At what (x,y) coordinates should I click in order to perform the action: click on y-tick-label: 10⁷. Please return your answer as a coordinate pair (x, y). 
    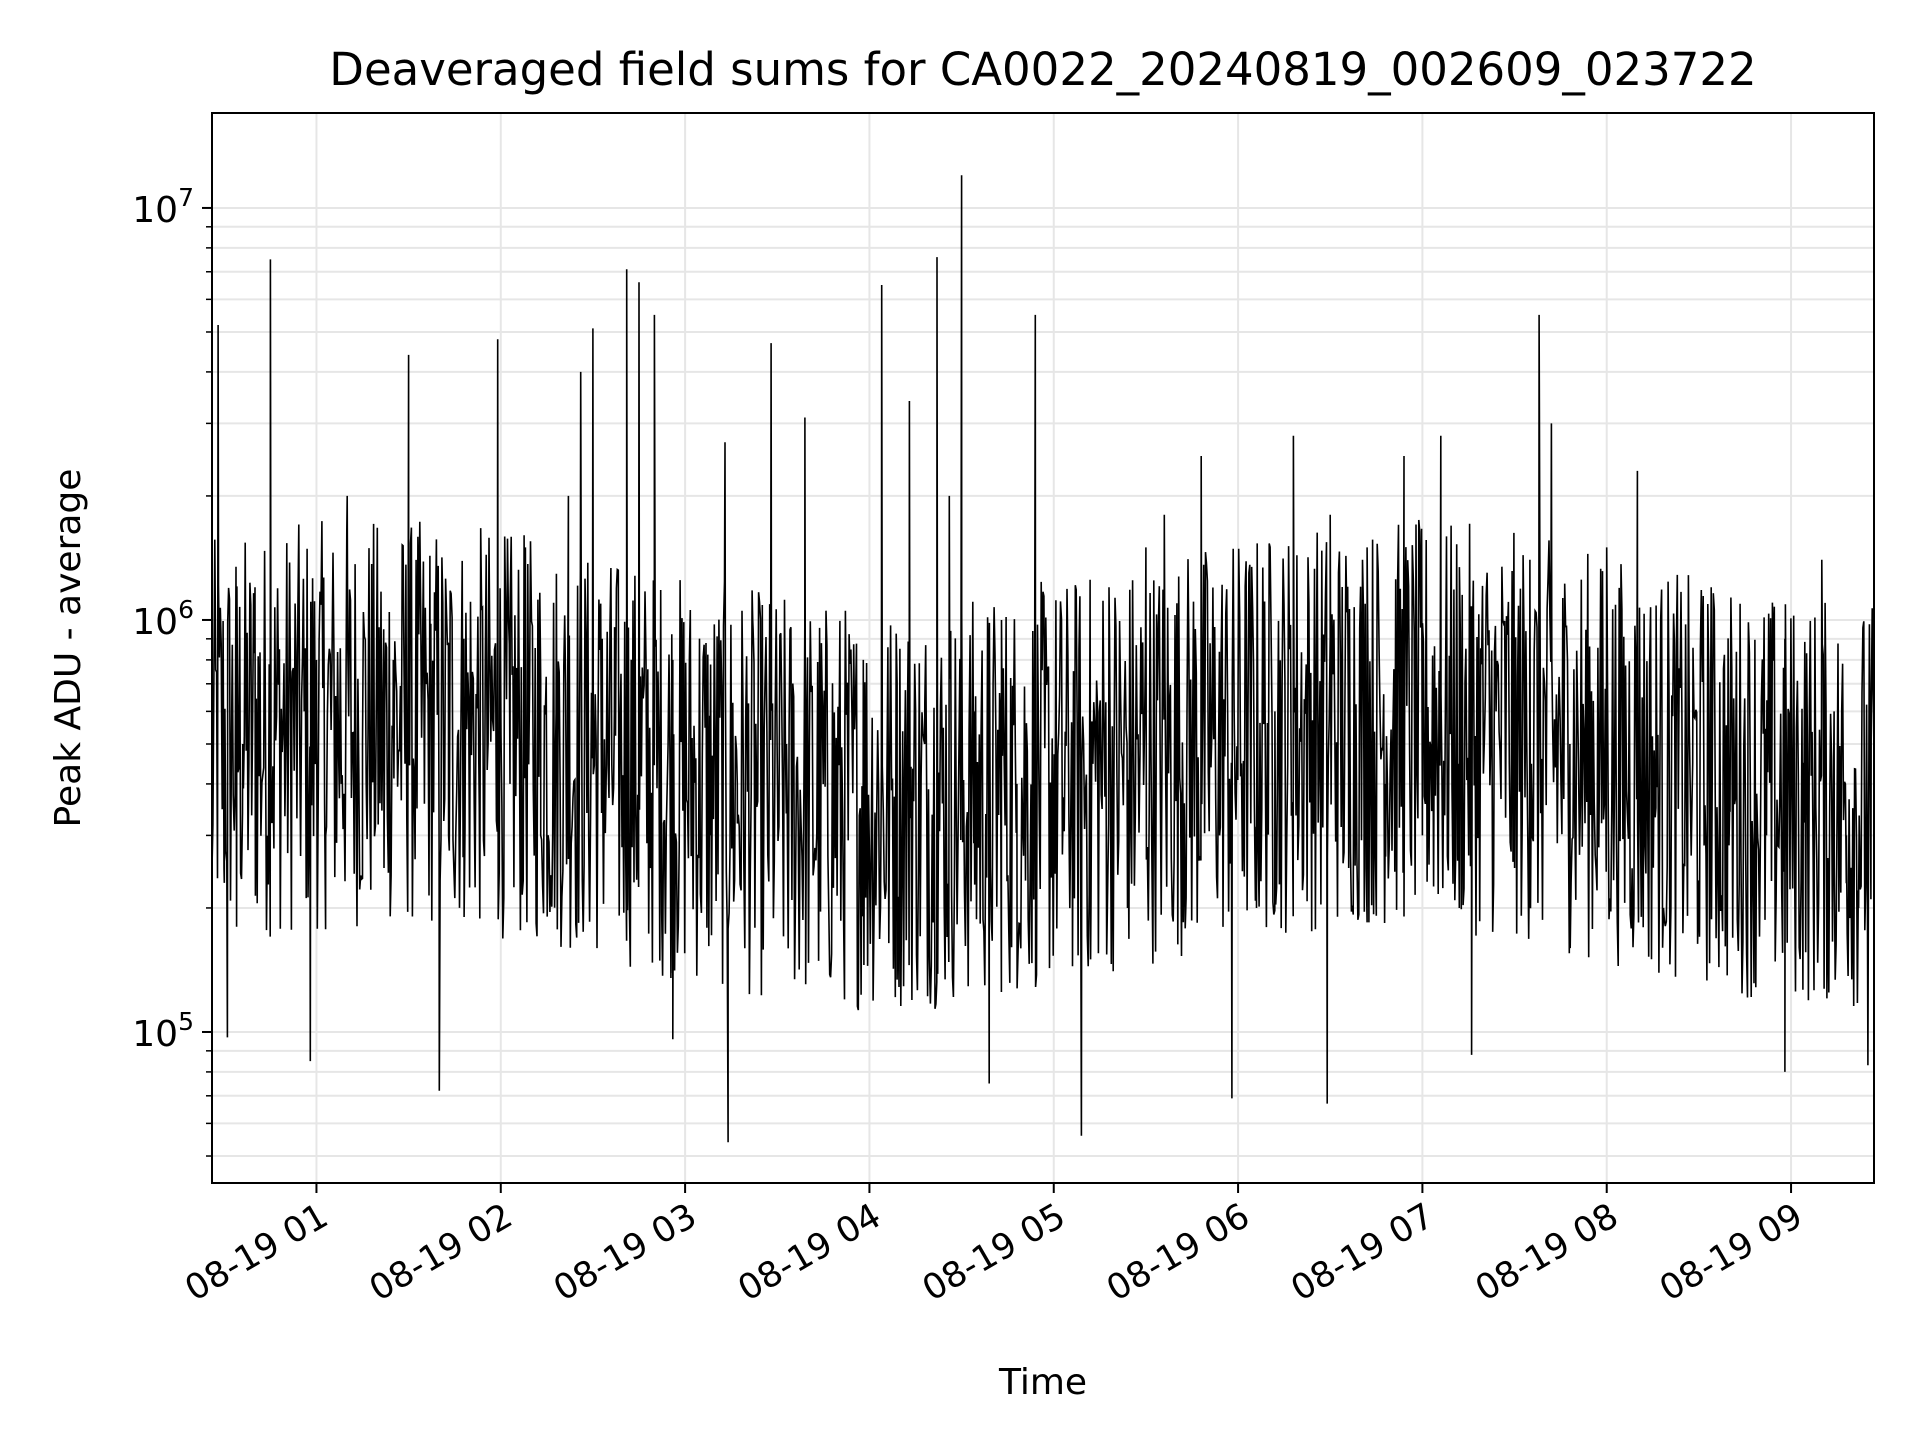
    Looking at the image, I should click on (163, 207).